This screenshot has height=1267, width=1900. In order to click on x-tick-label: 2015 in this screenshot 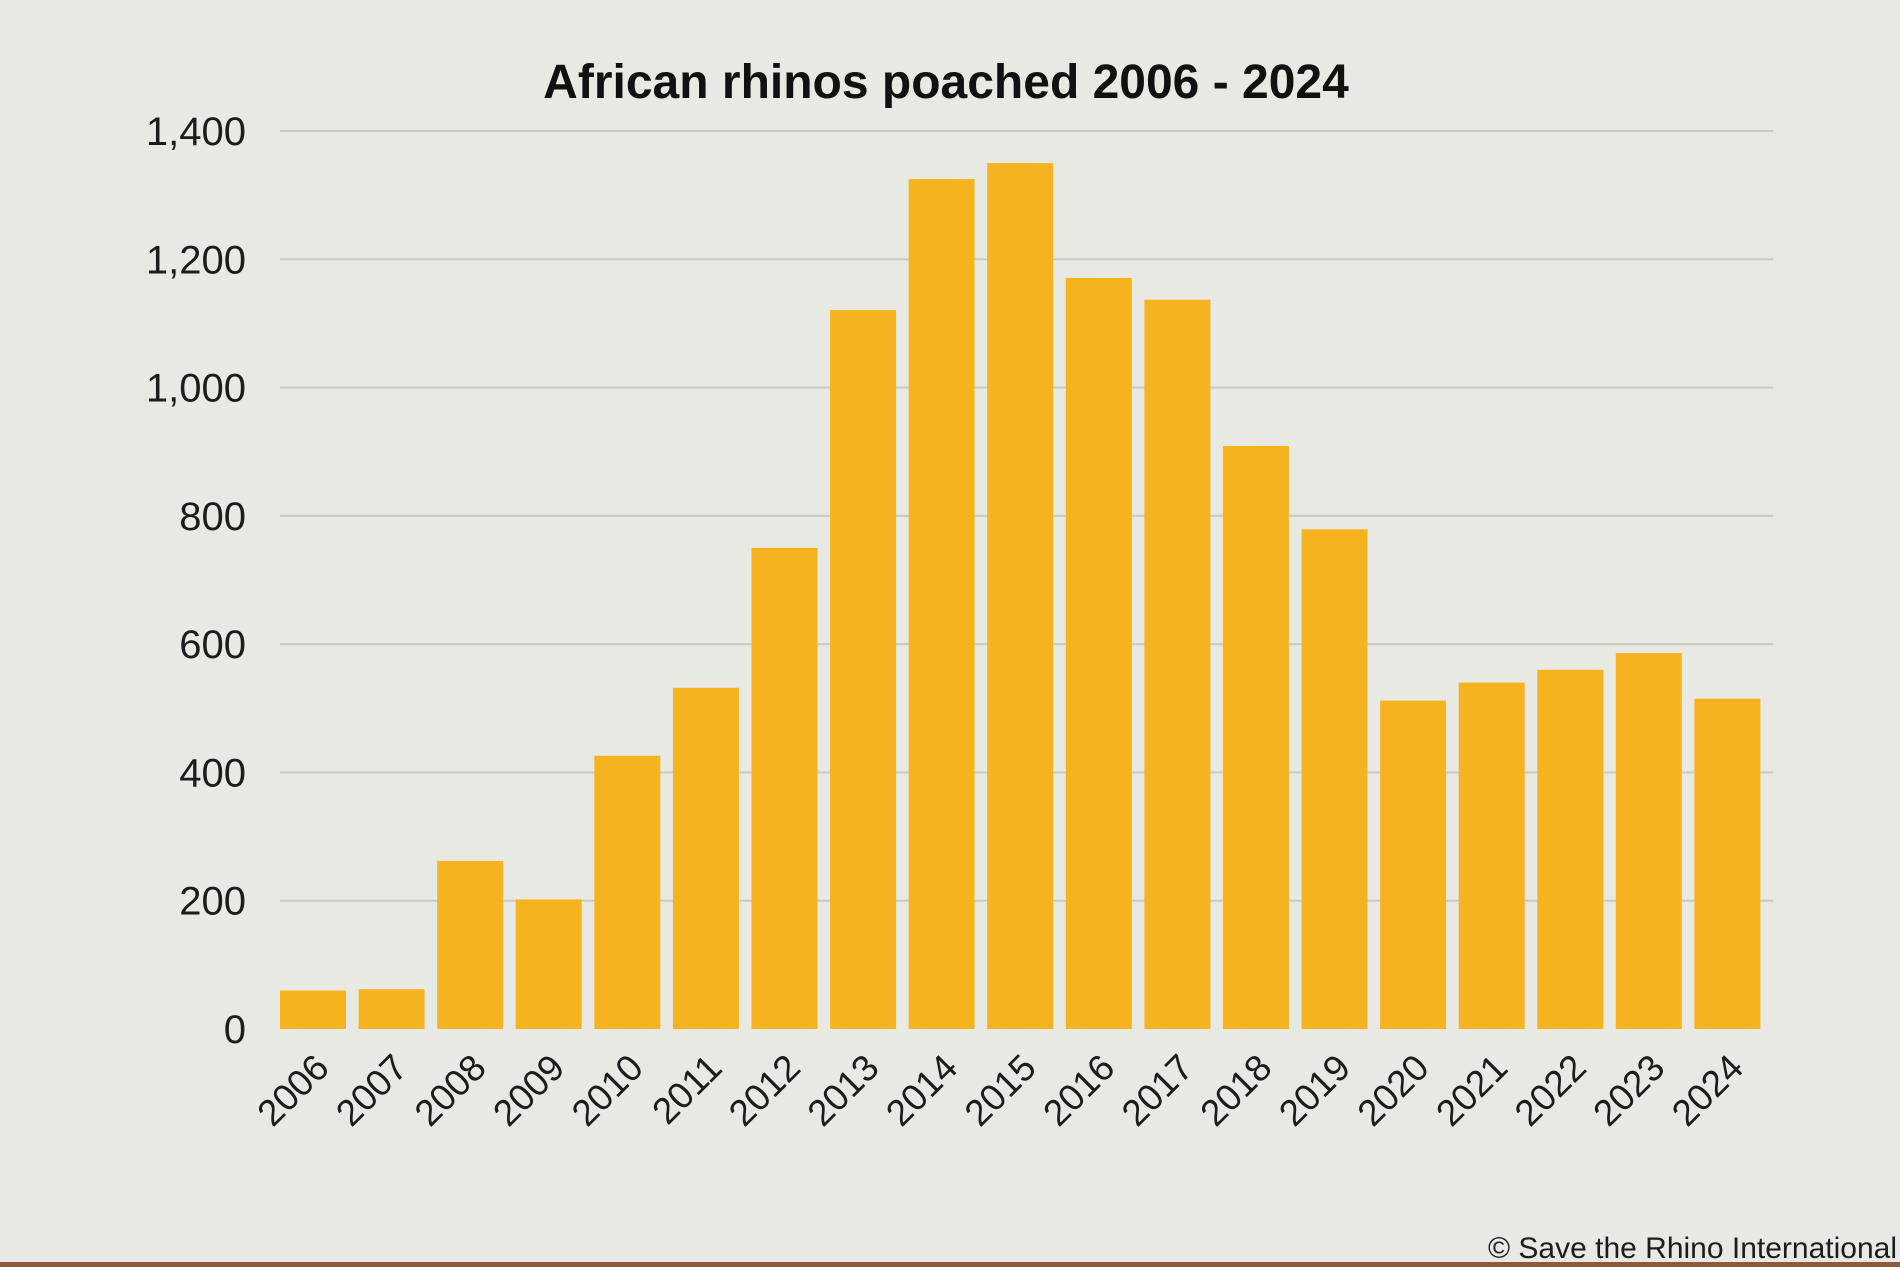, I will do `click(1000, 1090)`.